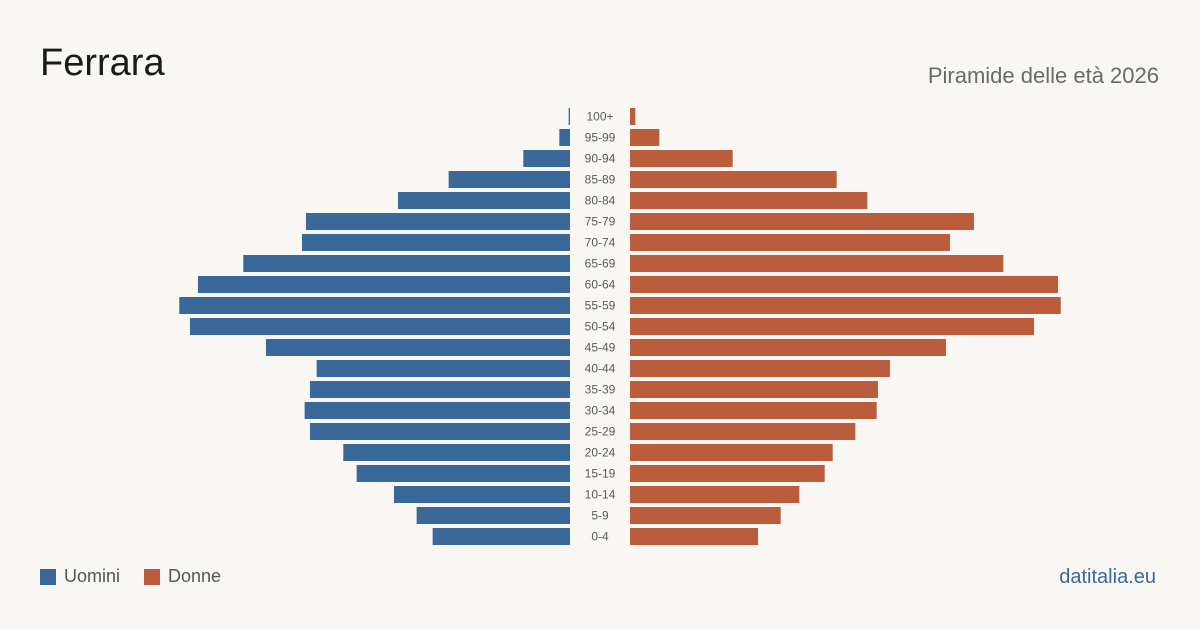 Image resolution: width=1200 pixels, height=630 pixels. I want to click on age-label-40-44: 40-44, so click(600, 369).